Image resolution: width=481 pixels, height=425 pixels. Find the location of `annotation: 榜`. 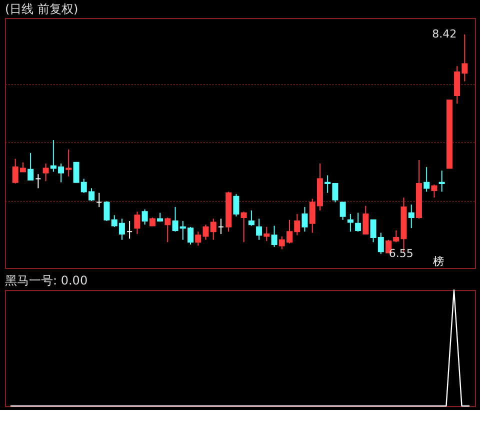

annotation: 榜 is located at coordinates (438, 261).